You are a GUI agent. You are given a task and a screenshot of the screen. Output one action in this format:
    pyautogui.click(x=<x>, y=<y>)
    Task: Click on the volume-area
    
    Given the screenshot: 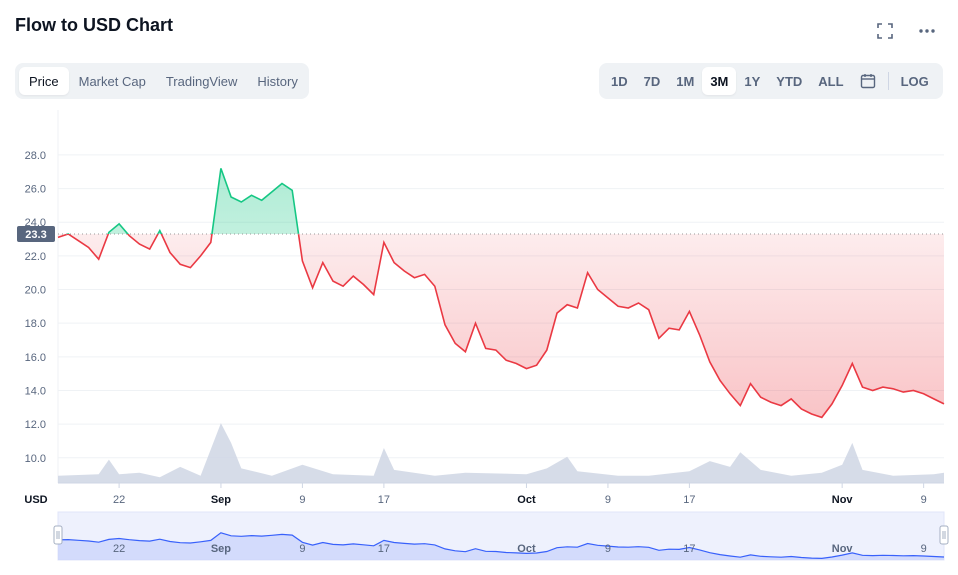 What is the action you would take?
    pyautogui.click(x=501, y=453)
    